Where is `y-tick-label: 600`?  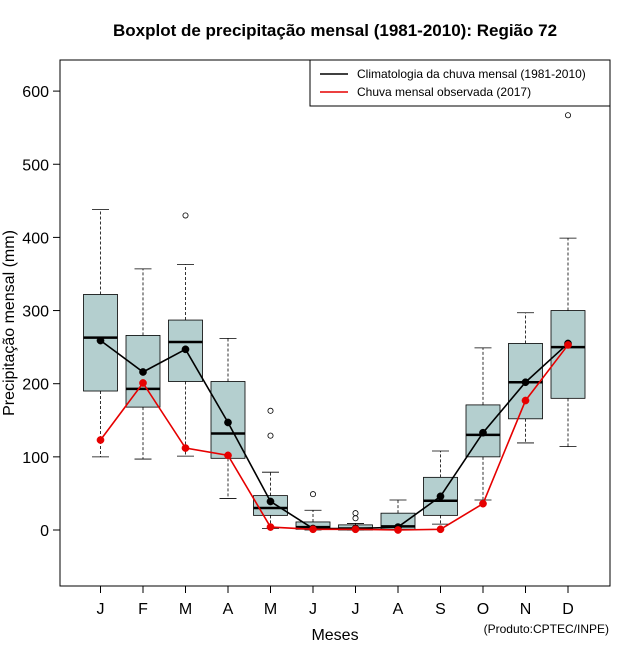 y-tick-label: 600 is located at coordinates (35, 92).